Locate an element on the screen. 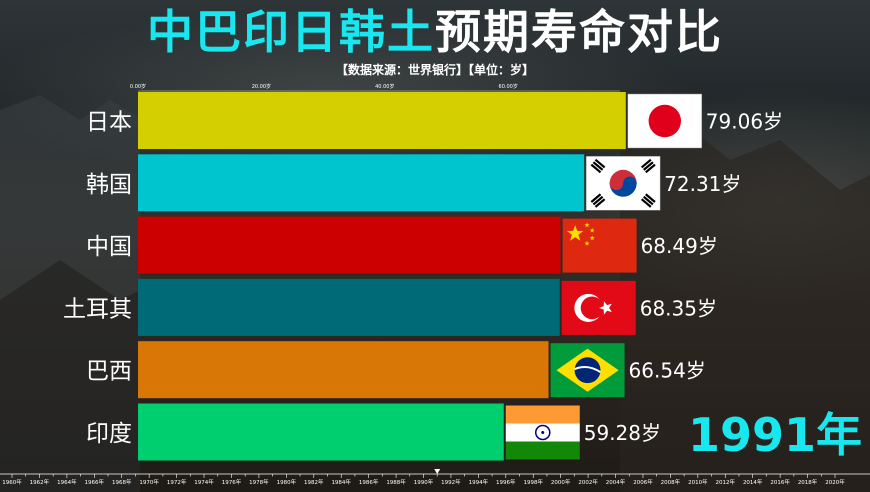 Image resolution: width=870 pixels, height=492 pixels. timeline-current-marker is located at coordinates (437, 471).